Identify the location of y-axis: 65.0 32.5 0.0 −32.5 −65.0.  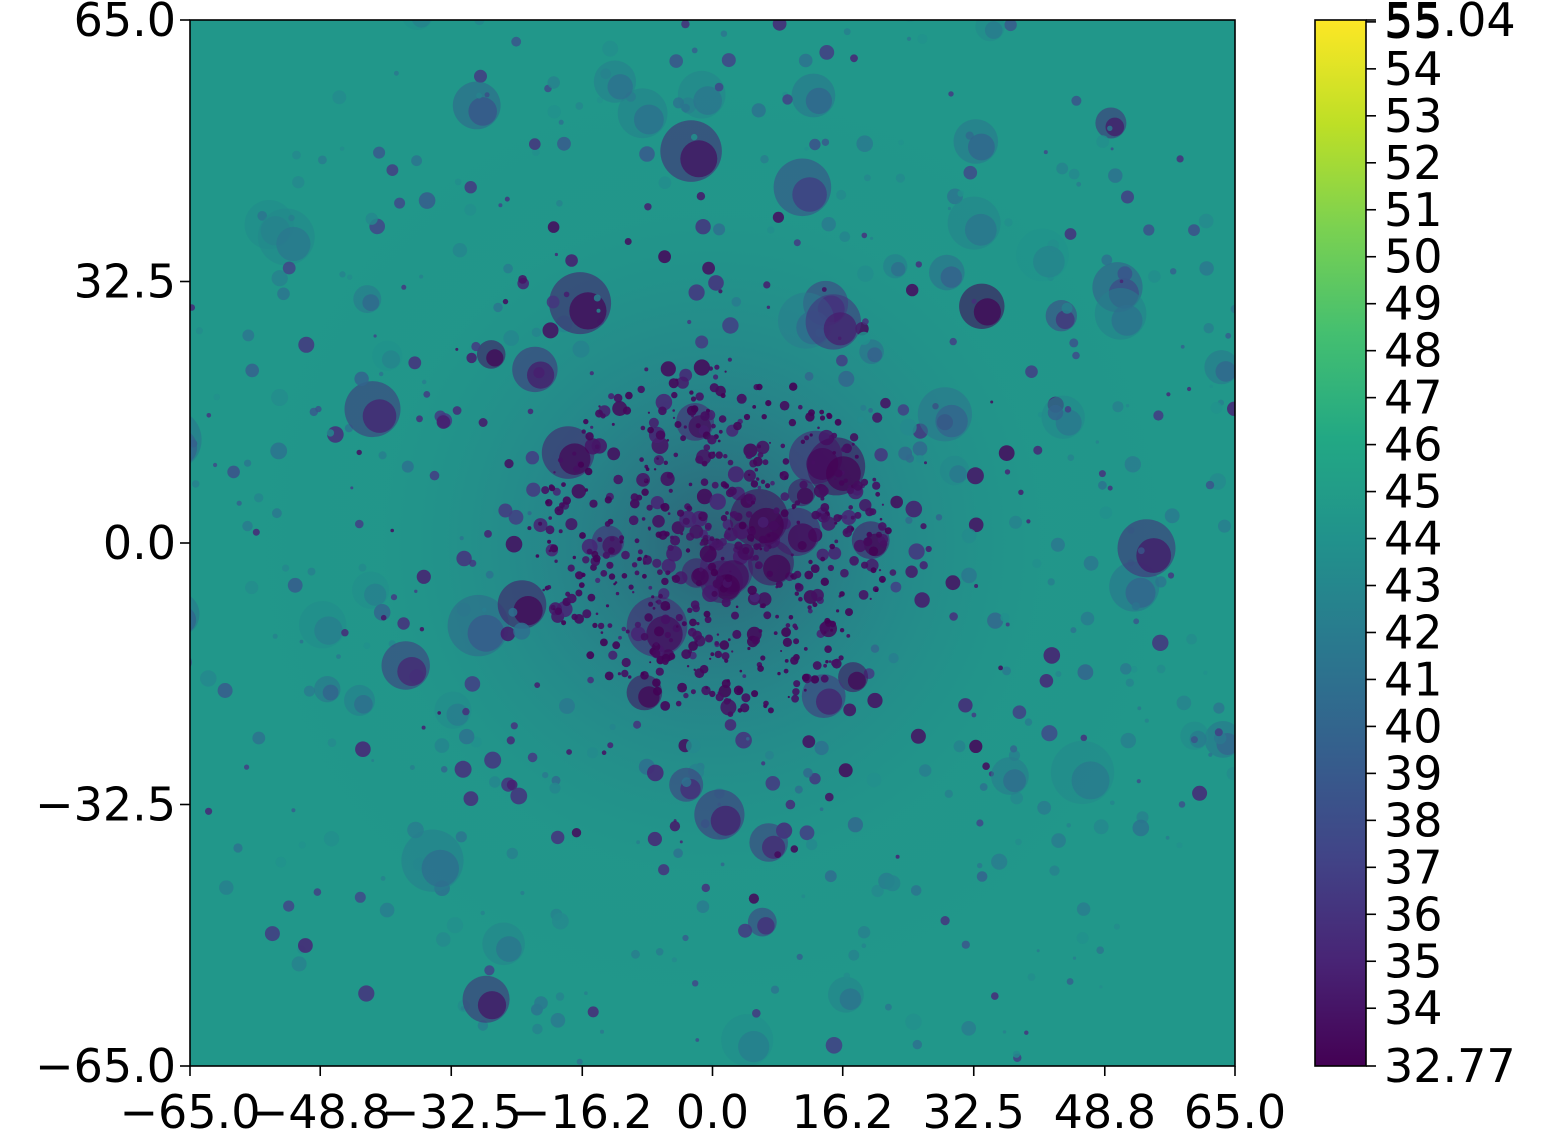
(112, 546).